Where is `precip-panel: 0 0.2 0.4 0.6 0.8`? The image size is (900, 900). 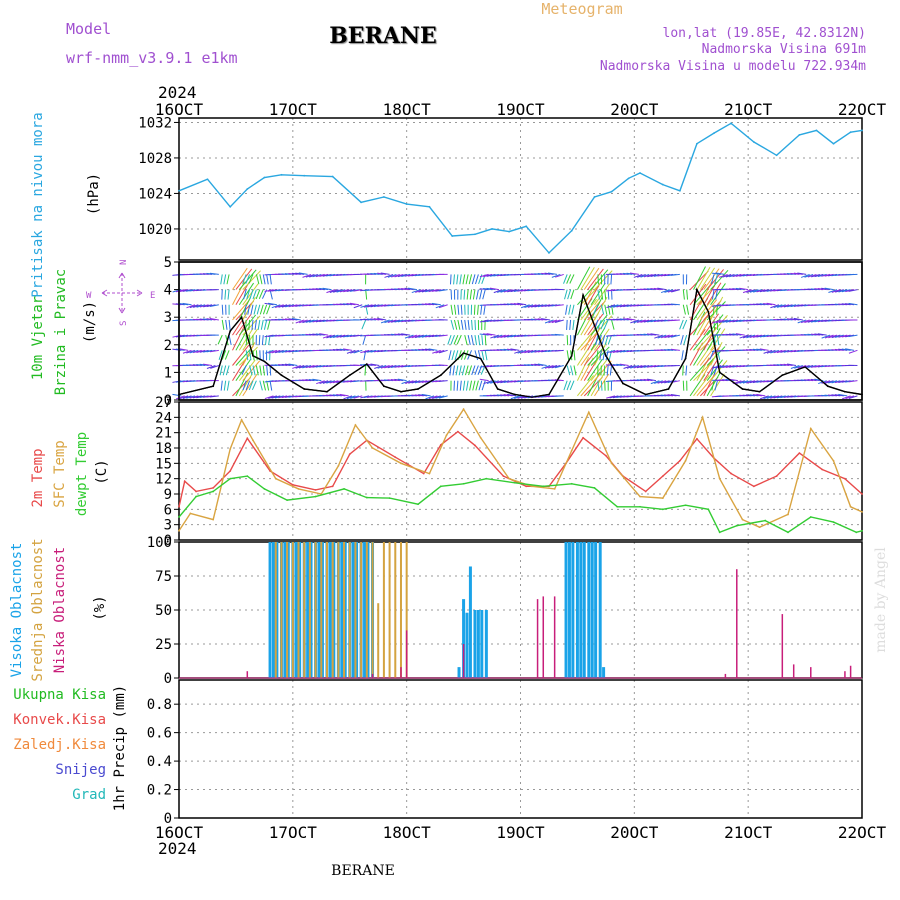 precip-panel: 0 0.2 0.4 0.6 0.8 is located at coordinates (505, 753).